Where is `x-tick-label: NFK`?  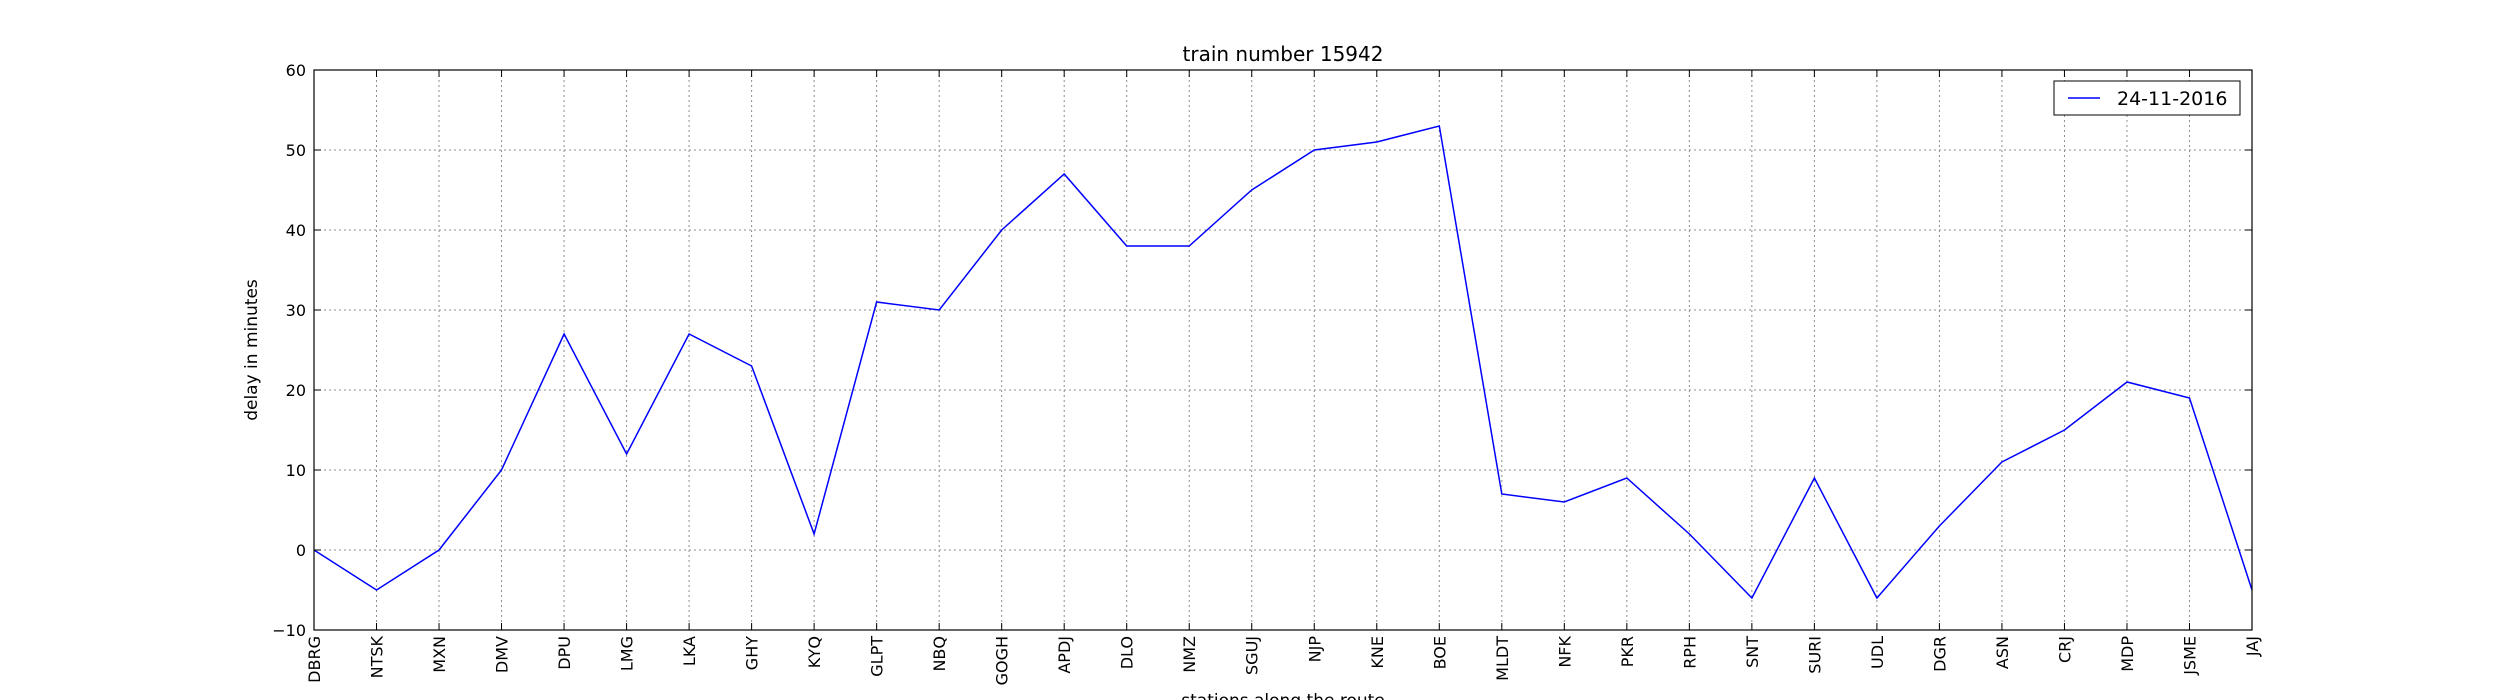 x-tick-label: NFK is located at coordinates (1564, 652).